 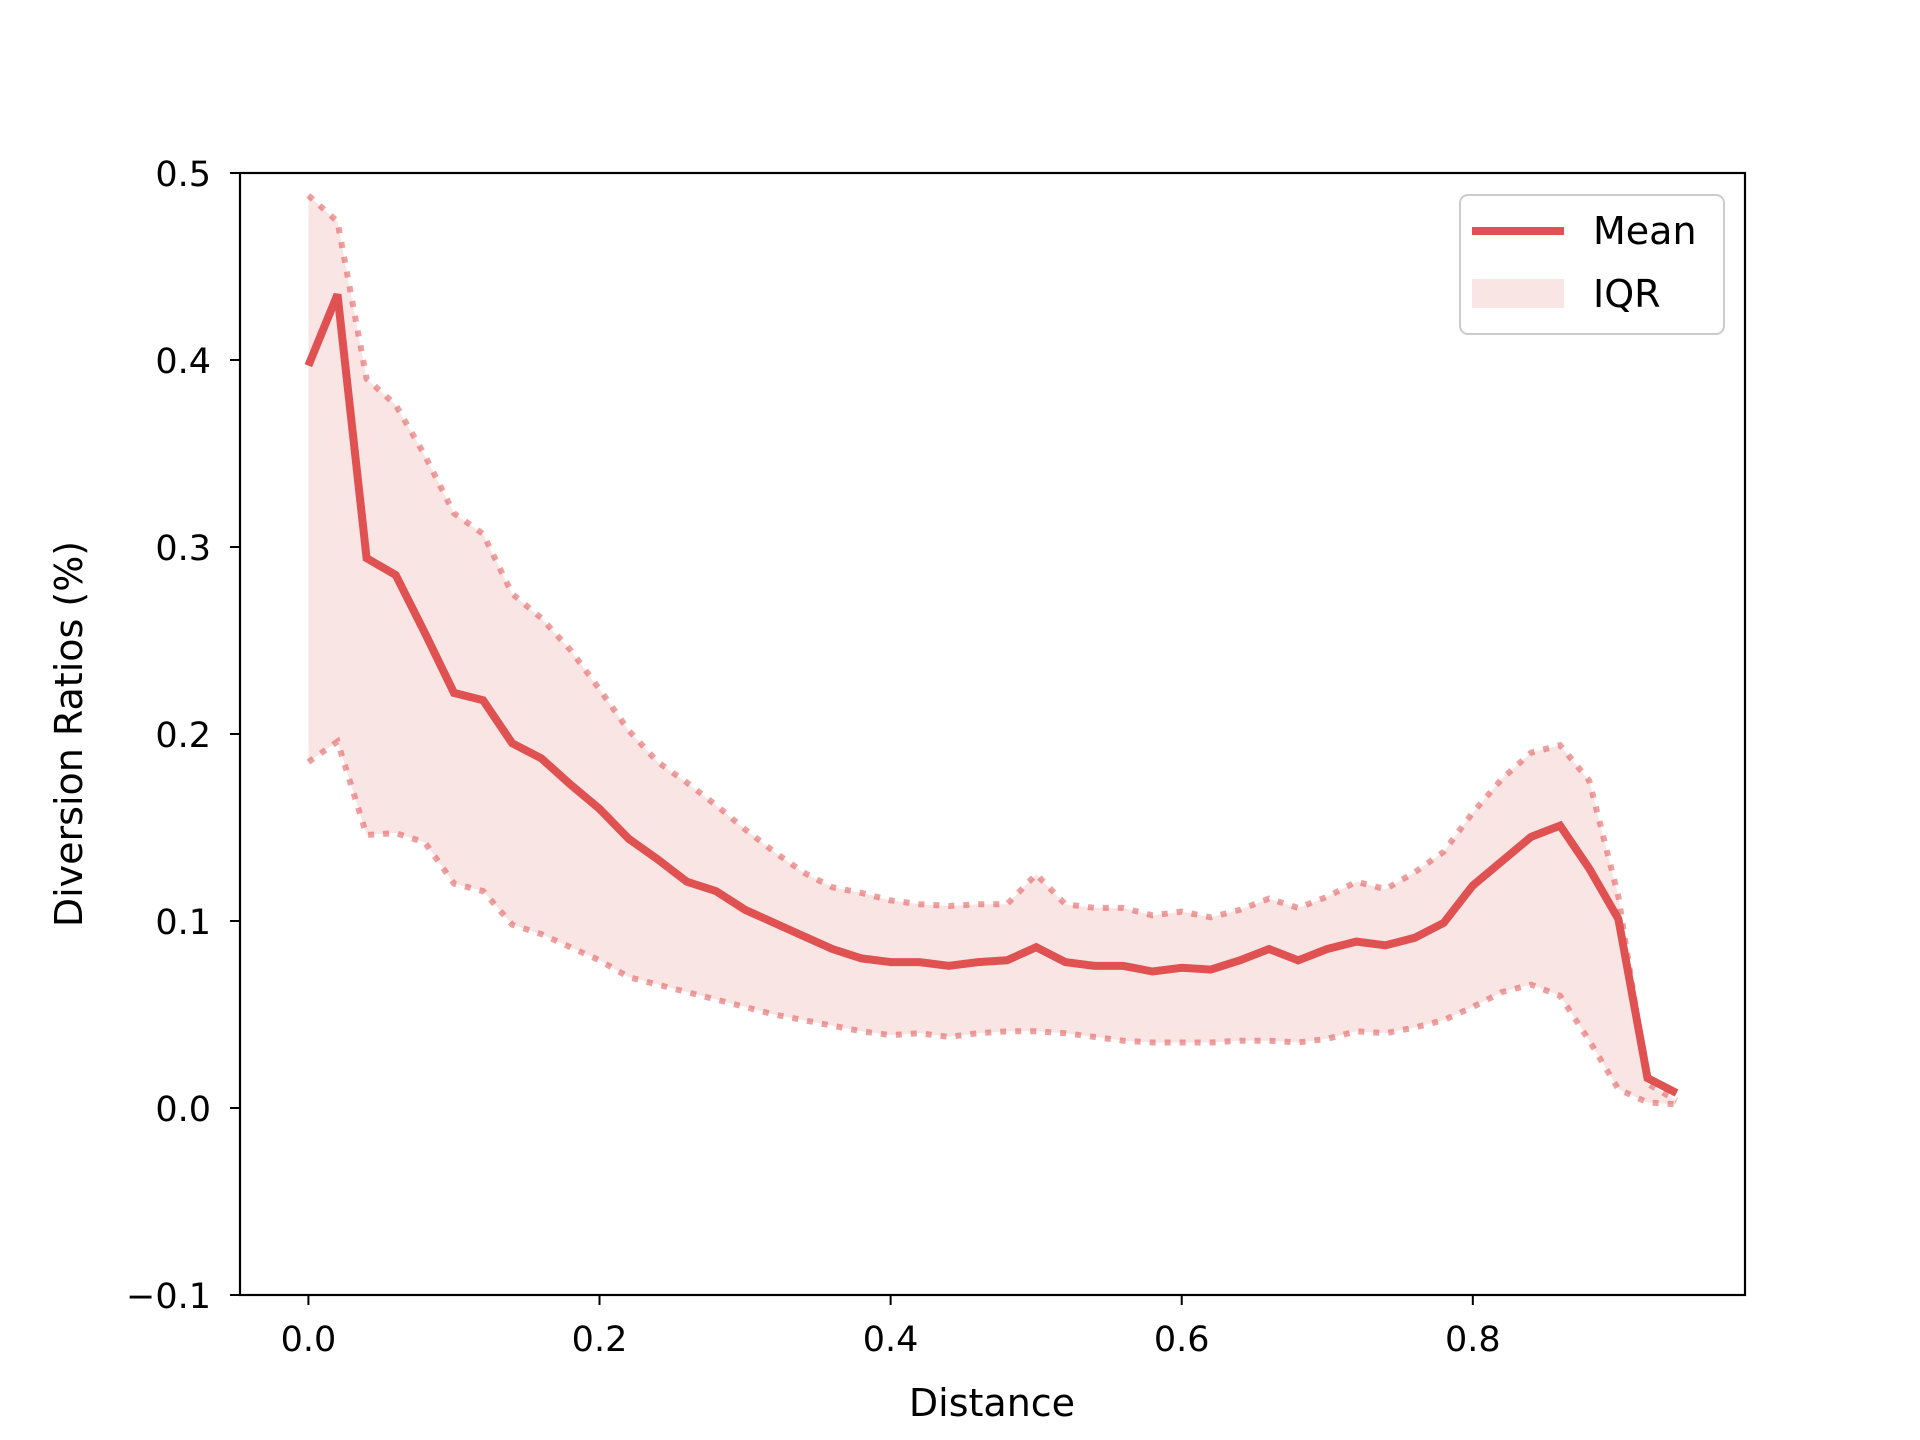 What do you see at coordinates (1182, 1340) in the screenshot?
I see `x-tick-label: 0.6` at bounding box center [1182, 1340].